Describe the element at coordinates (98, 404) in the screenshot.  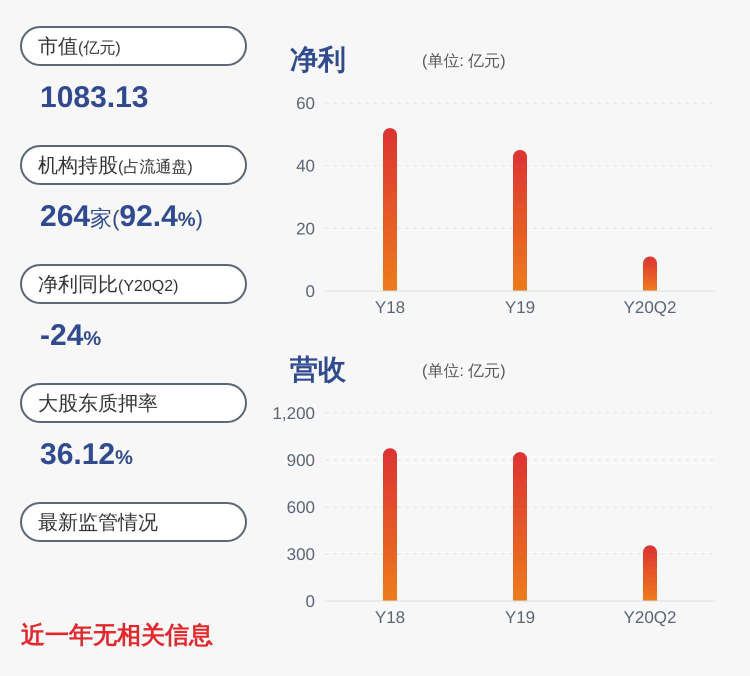
I see `text: 大股东质押率` at that location.